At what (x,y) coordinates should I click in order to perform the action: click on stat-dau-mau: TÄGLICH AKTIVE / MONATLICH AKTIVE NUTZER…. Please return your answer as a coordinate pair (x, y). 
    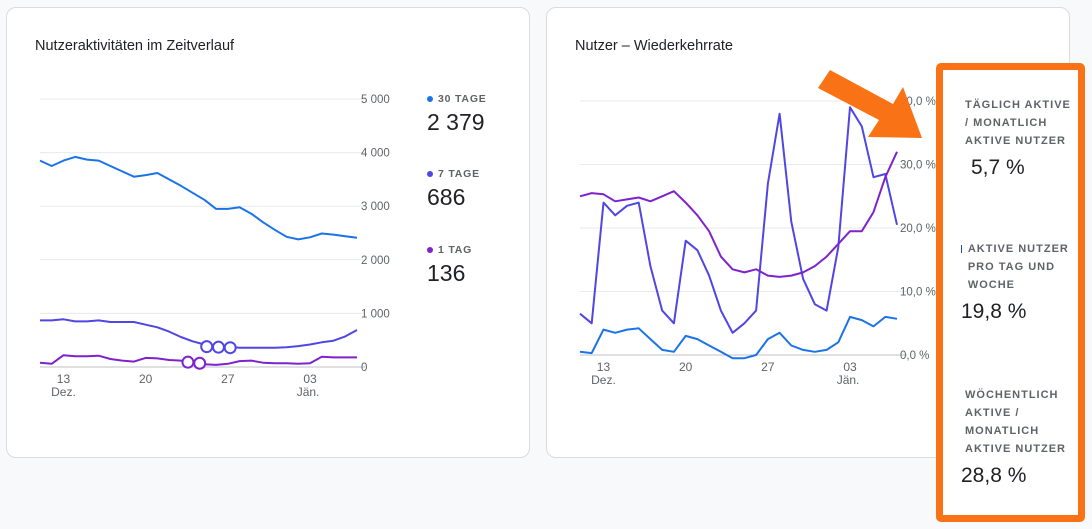
    Looking at the image, I should click on (1020, 138).